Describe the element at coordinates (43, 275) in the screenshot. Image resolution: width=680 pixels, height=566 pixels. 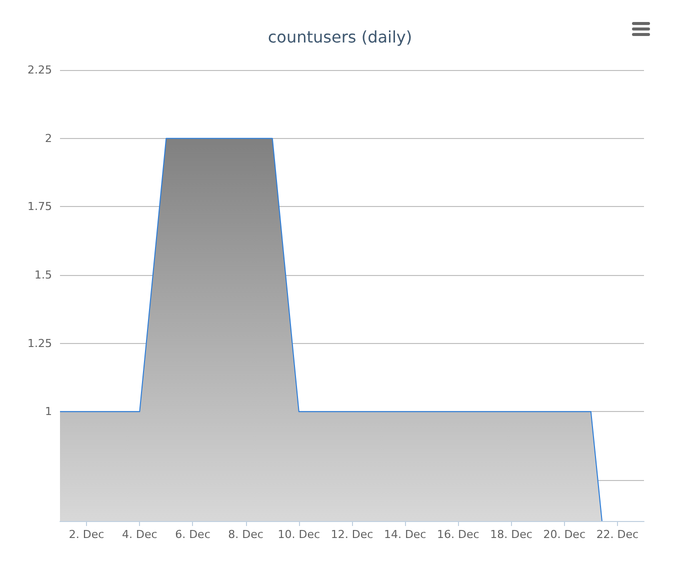
I see `y-tick-label: 1.5` at that location.